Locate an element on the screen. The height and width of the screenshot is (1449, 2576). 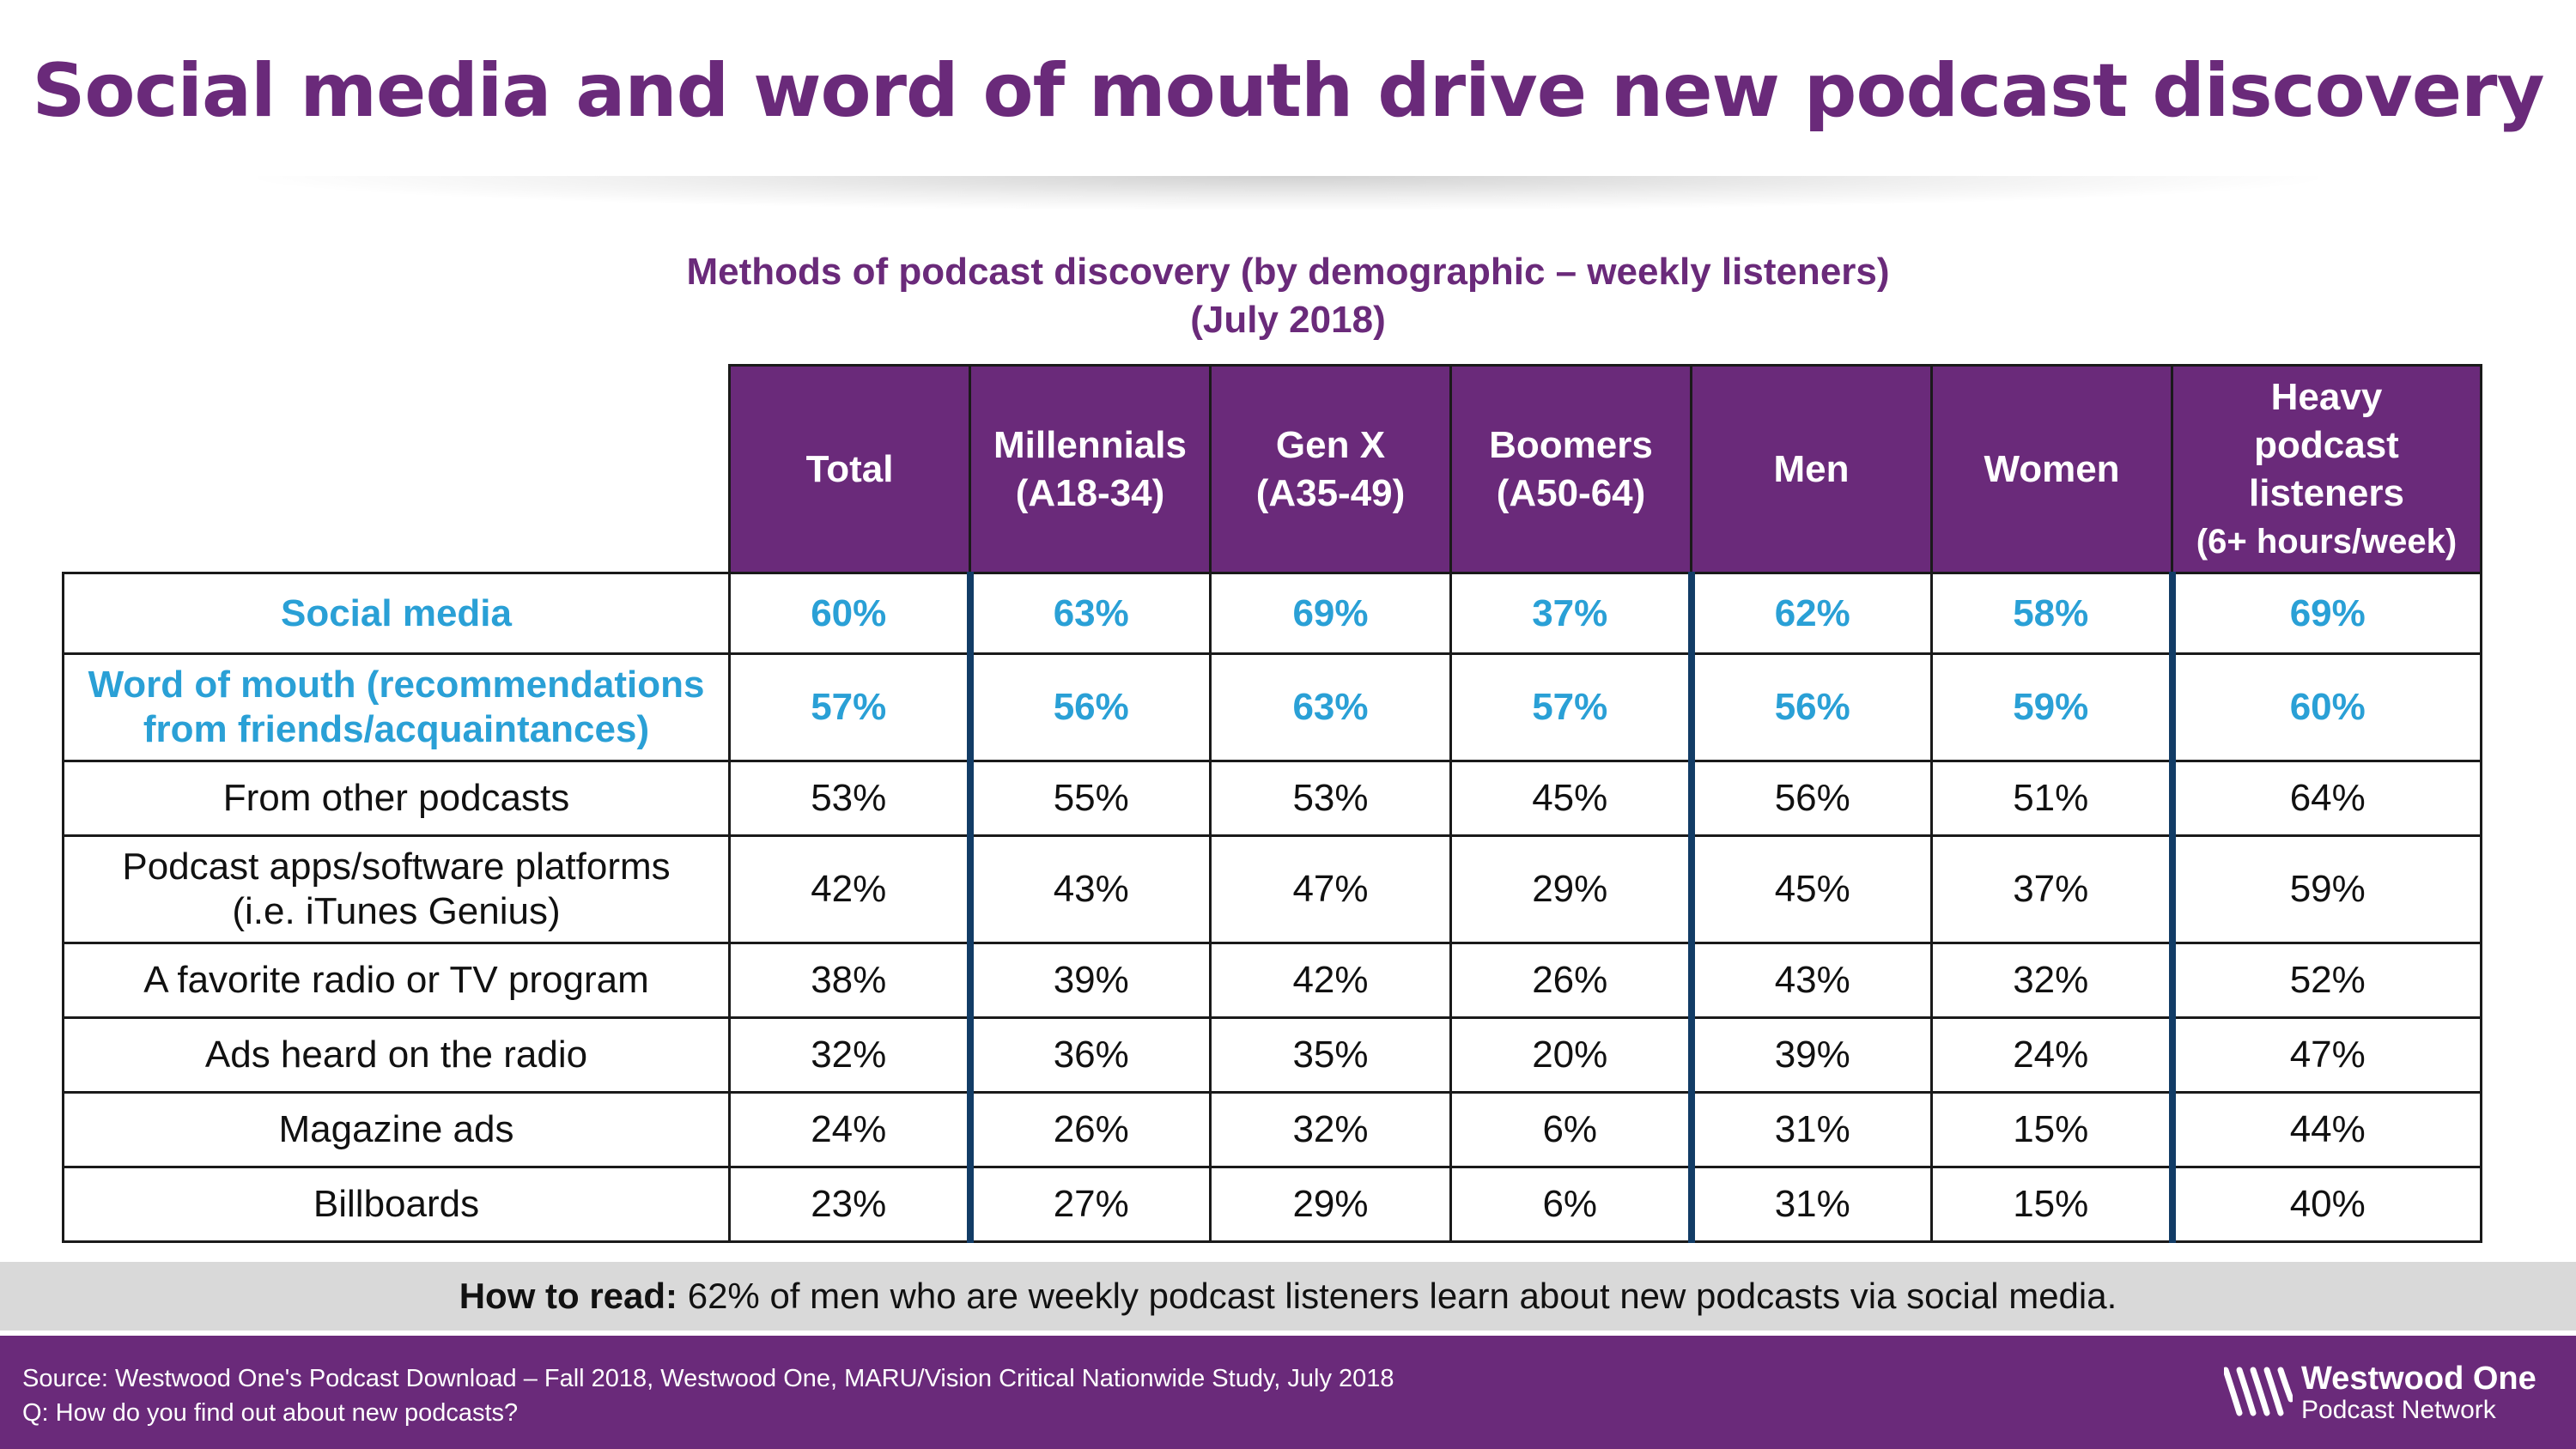
row-label-line: (i.e. iTunes Genius) is located at coordinates (397, 911).